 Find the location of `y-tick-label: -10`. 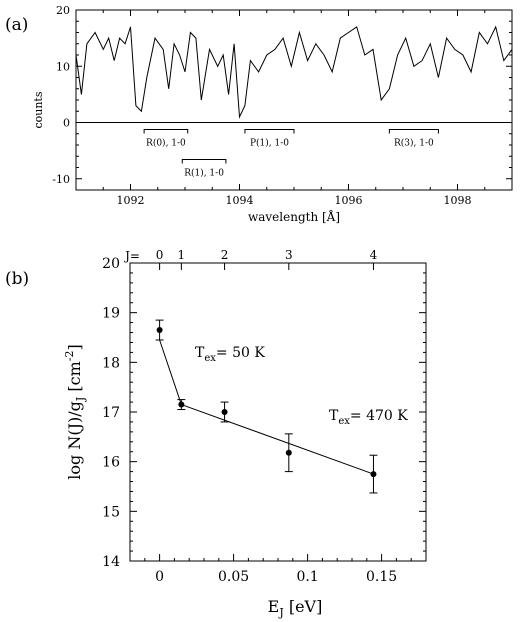

y-tick-label: -10 is located at coordinates (61, 179).